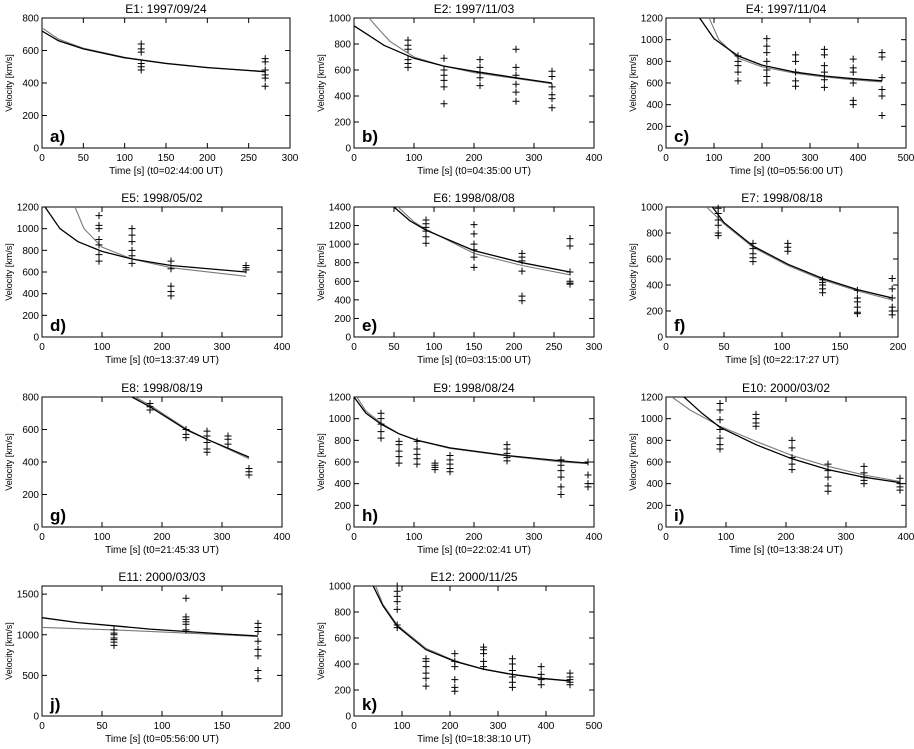  Describe the element at coordinates (633, 462) in the screenshot. I see `y-axis-label: Velocity [km/s]` at that location.